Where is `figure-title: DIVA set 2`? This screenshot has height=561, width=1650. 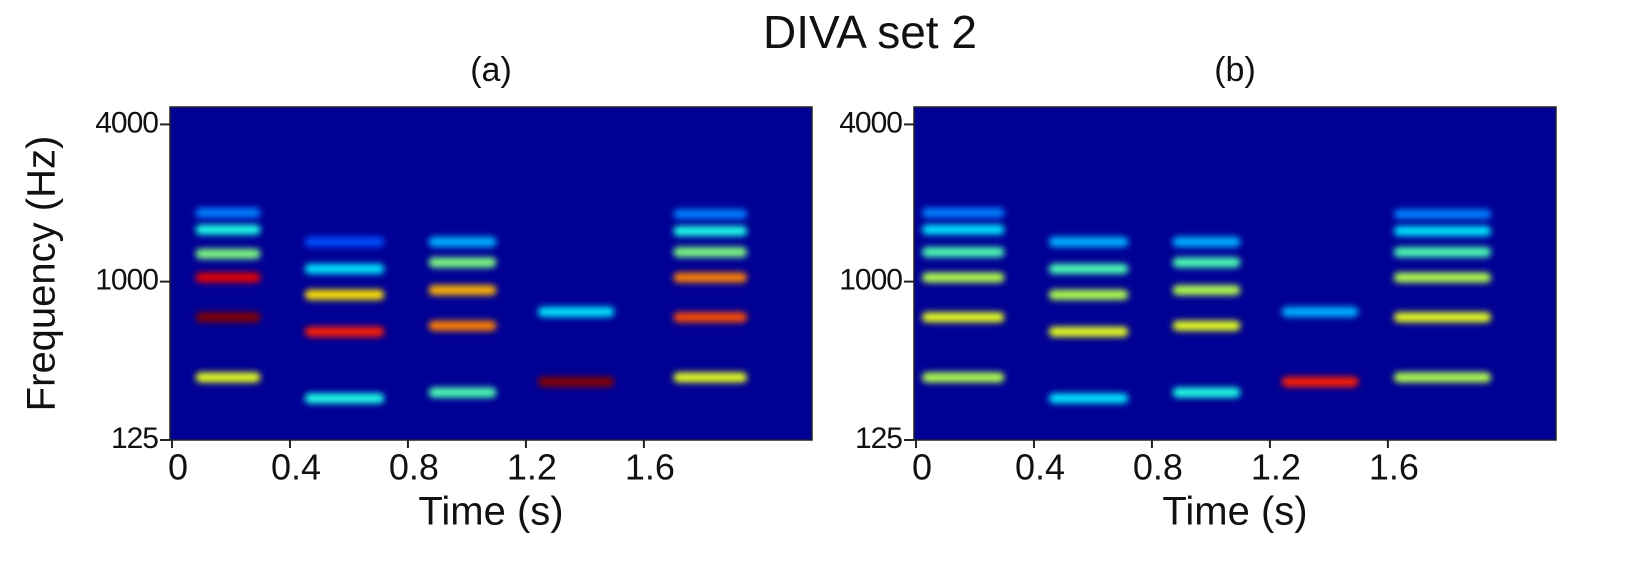 figure-title: DIVA set 2 is located at coordinates (870, 32).